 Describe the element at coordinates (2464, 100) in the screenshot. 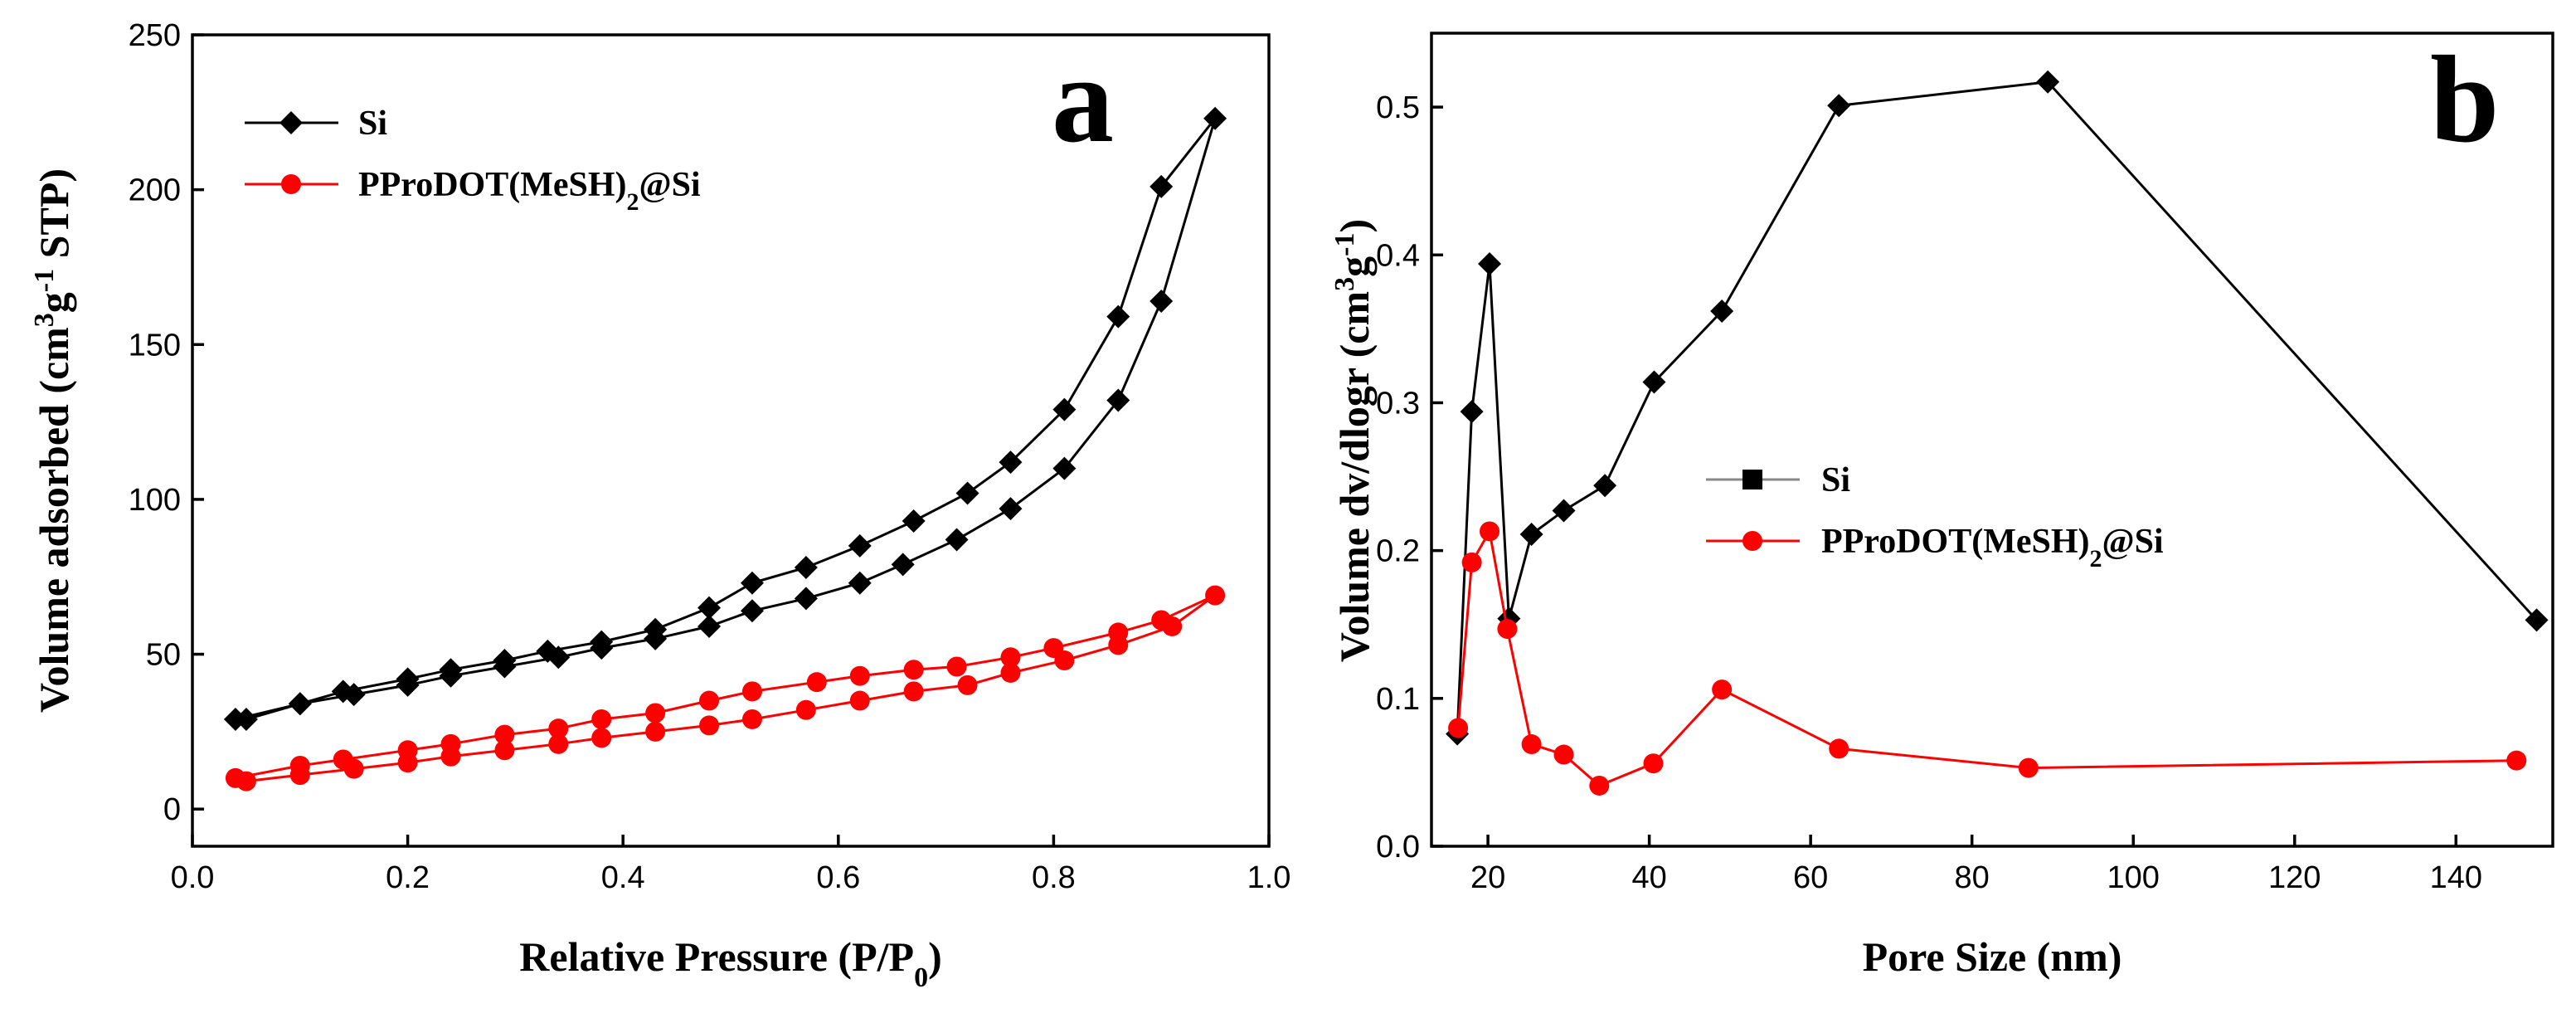

I see `panel-b-label: b` at that location.